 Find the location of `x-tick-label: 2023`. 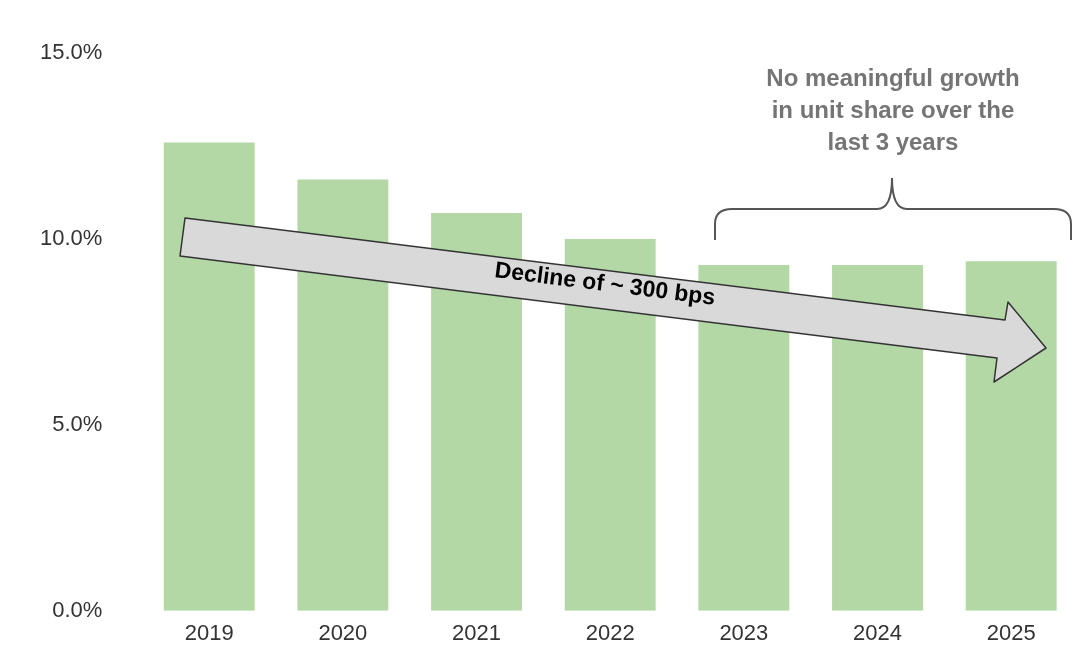

x-tick-label: 2023 is located at coordinates (744, 633).